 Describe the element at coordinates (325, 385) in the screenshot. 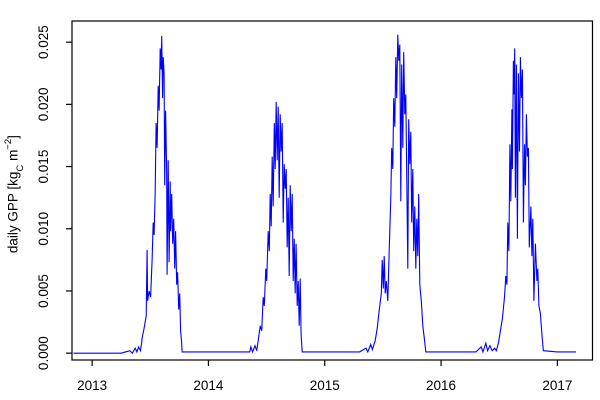

I see `x-tick-label: 2015` at that location.